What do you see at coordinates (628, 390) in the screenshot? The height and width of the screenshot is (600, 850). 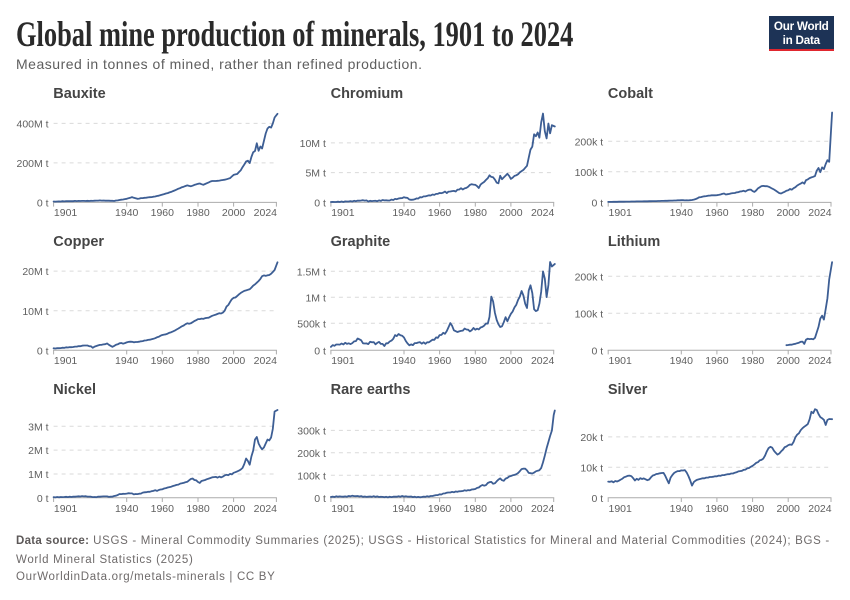 I see `svg-text: Silver` at bounding box center [628, 390].